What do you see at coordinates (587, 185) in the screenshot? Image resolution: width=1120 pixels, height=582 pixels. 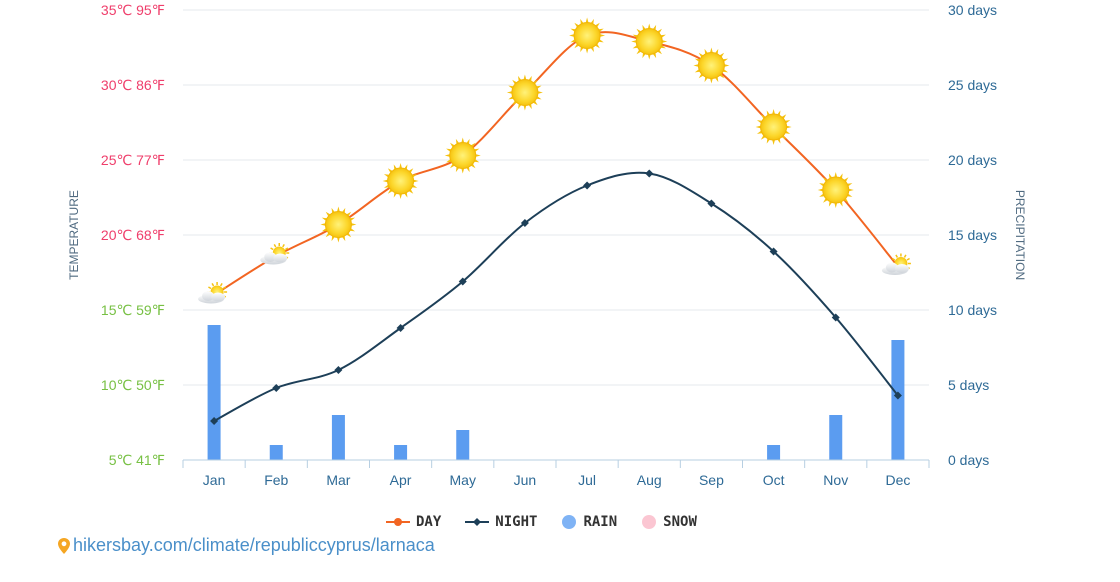 I see `night-point-jul` at bounding box center [587, 185].